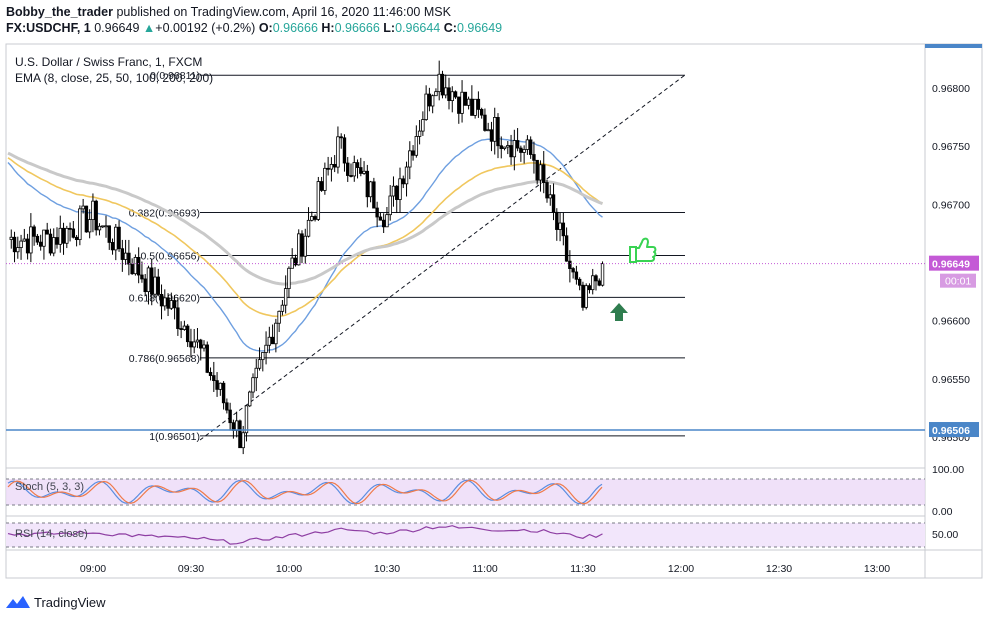  I want to click on tradingview-logo-icon, so click(18, 602).